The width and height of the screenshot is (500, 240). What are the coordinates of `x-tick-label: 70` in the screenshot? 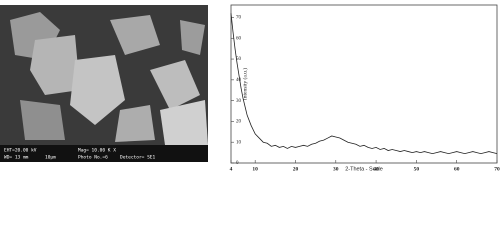 It's located at (497, 169).